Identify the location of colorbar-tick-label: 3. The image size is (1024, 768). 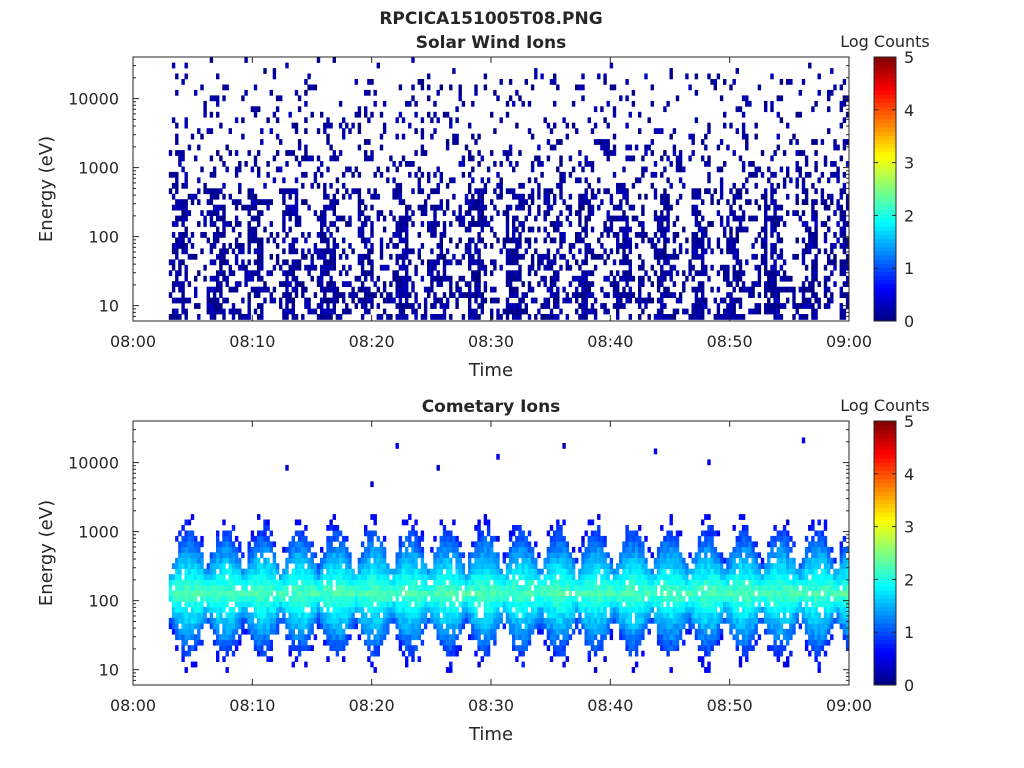
(909, 163).